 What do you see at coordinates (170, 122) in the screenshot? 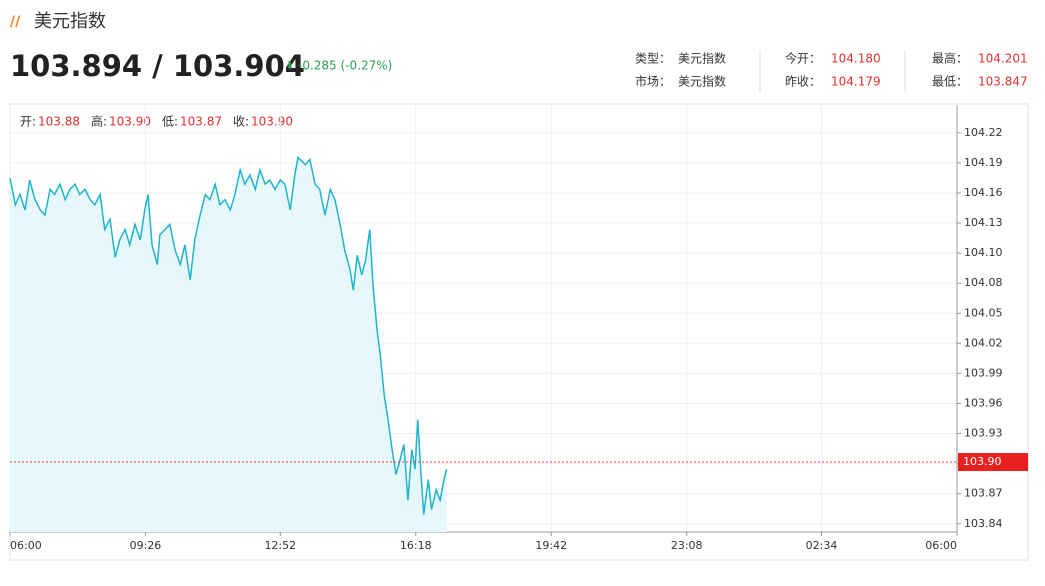
I see `ohlc-label: 低:` at bounding box center [170, 122].